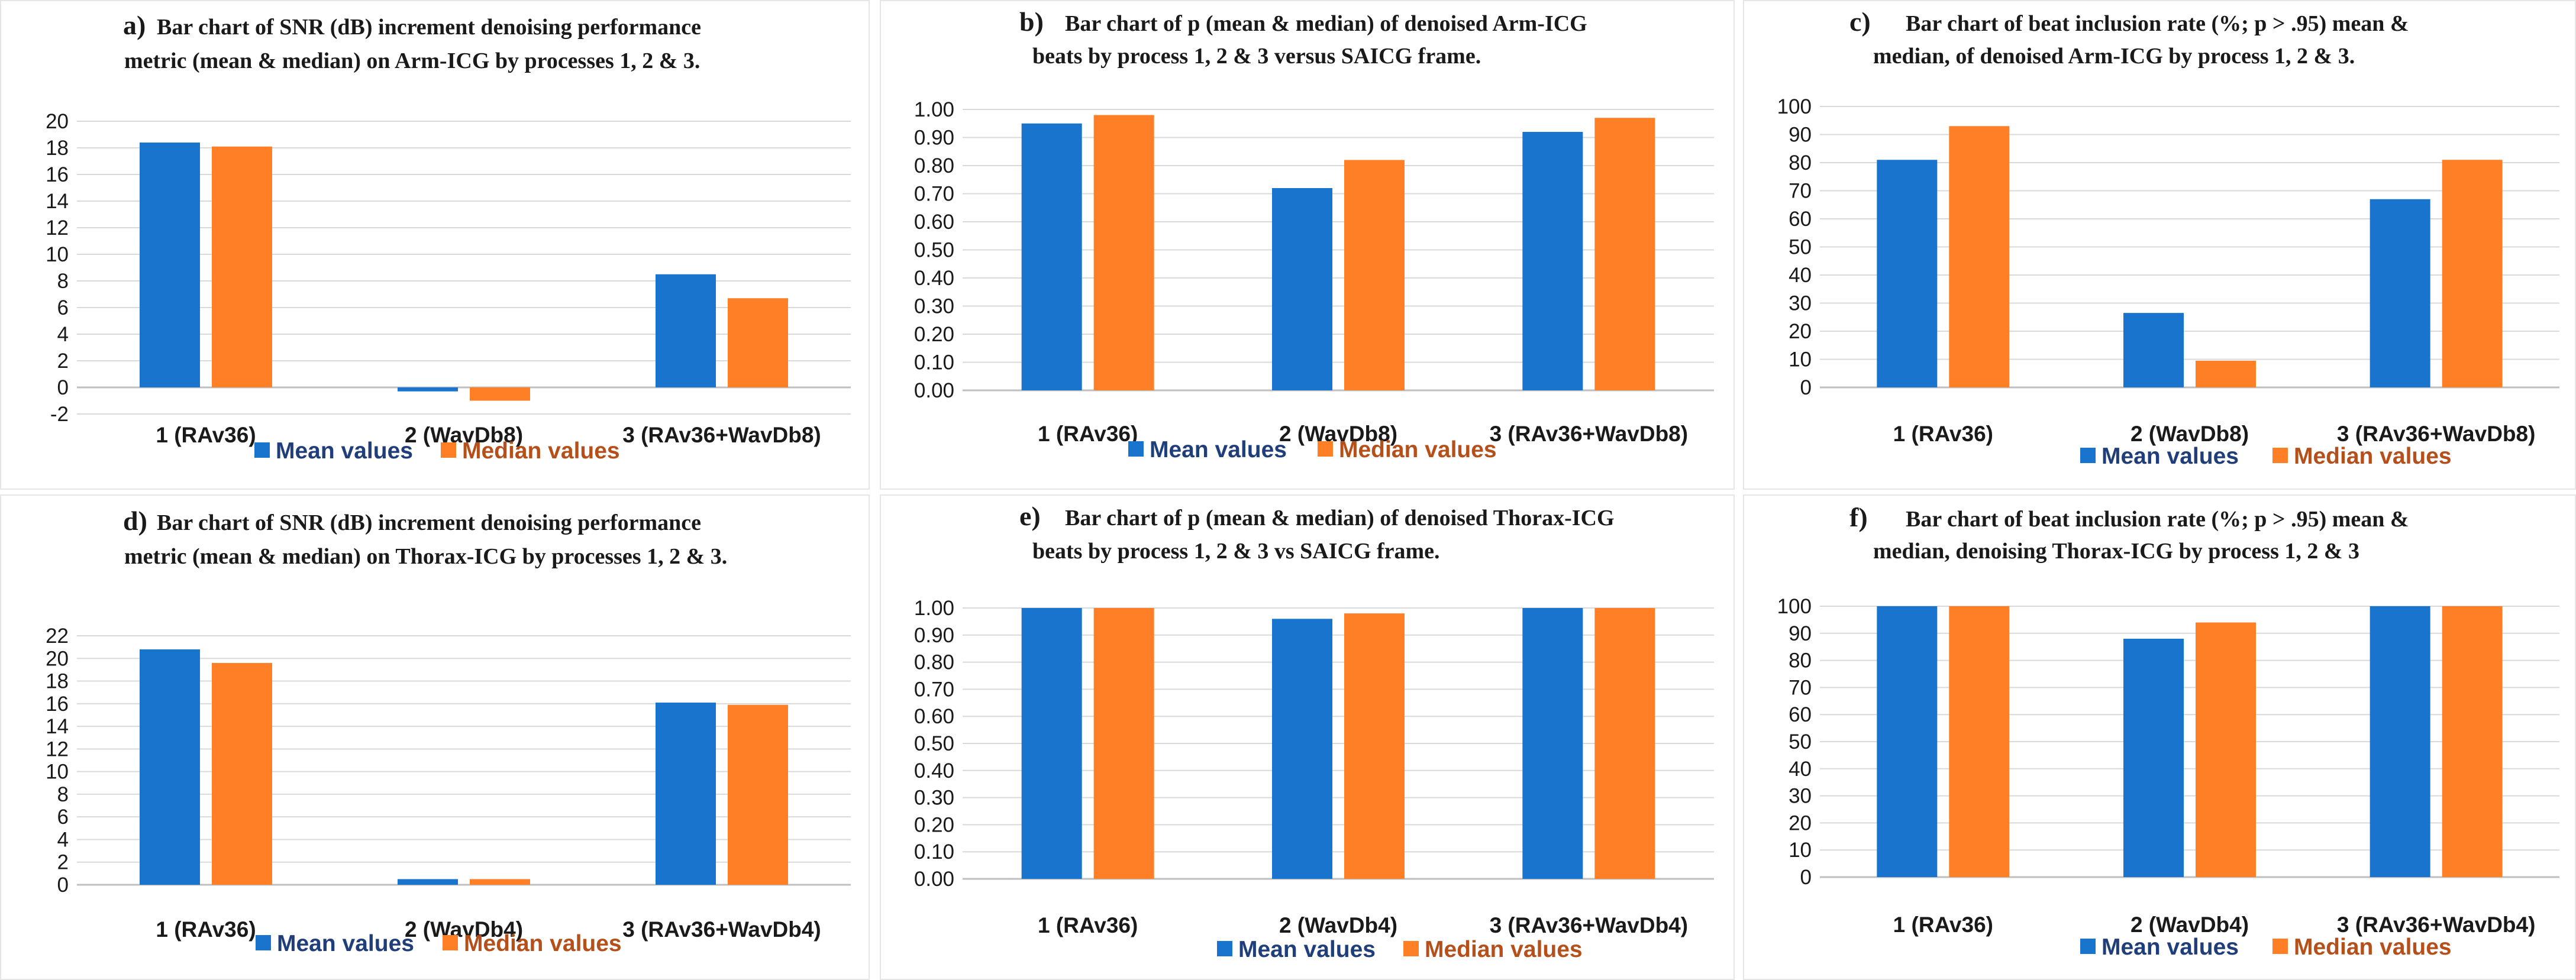 The image size is (2576, 980). I want to click on x-category-label: 3 (RAv36+WavDb4), so click(2436, 925).